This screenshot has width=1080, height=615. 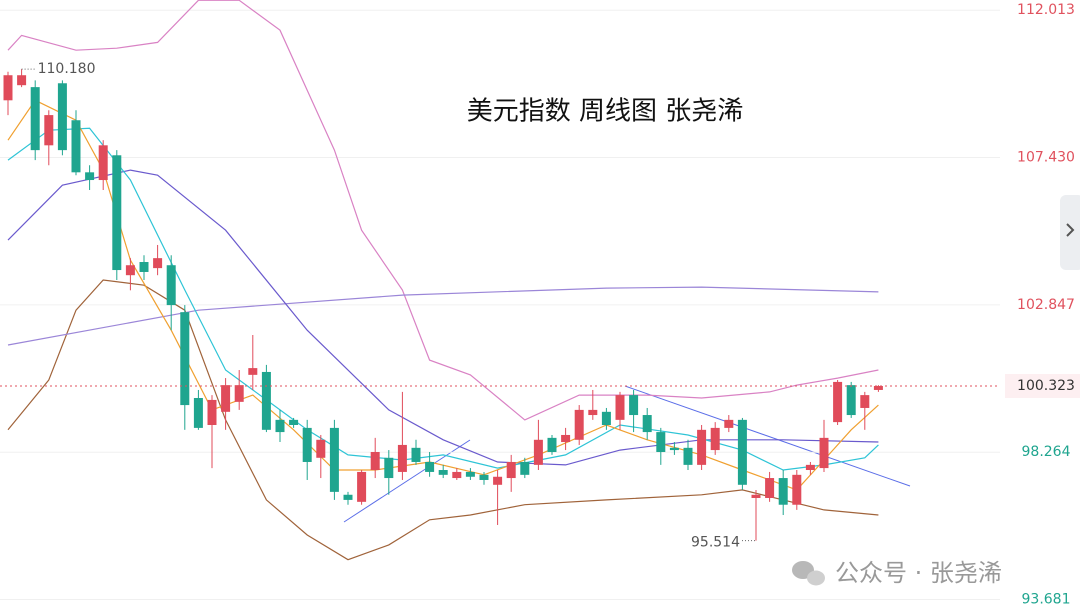 I want to click on watermark: 公众号 · 张尧浠, so click(x=897, y=573).